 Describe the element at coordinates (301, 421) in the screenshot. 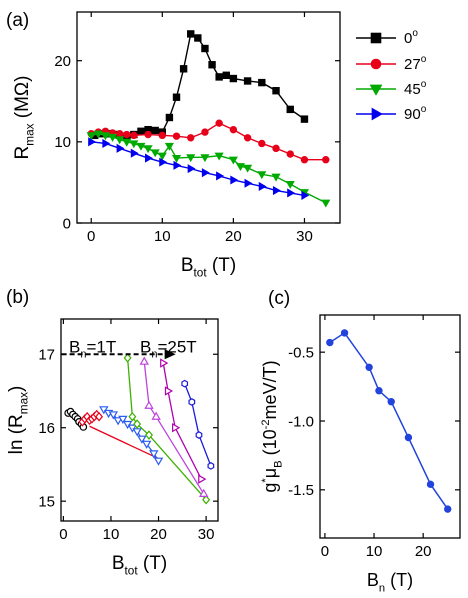

I see `y-tick-label: -1.0` at that location.